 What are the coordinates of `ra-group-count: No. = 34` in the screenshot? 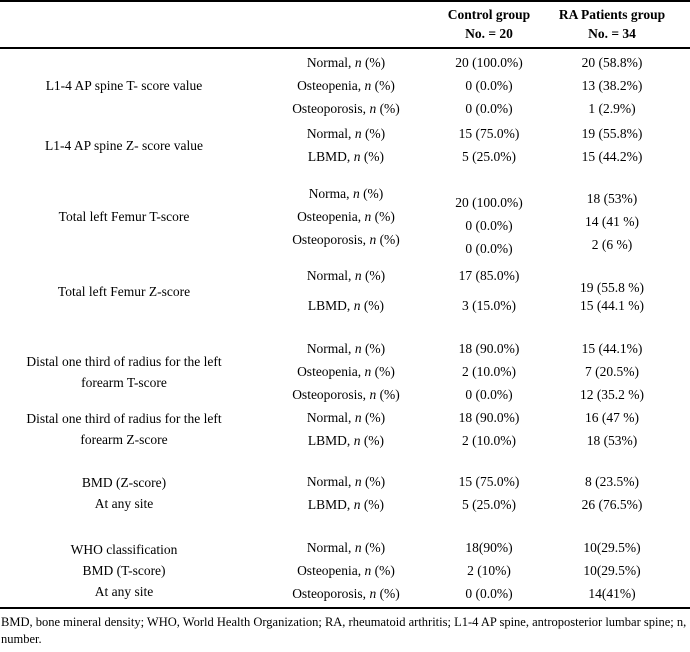 It's located at (612, 33).